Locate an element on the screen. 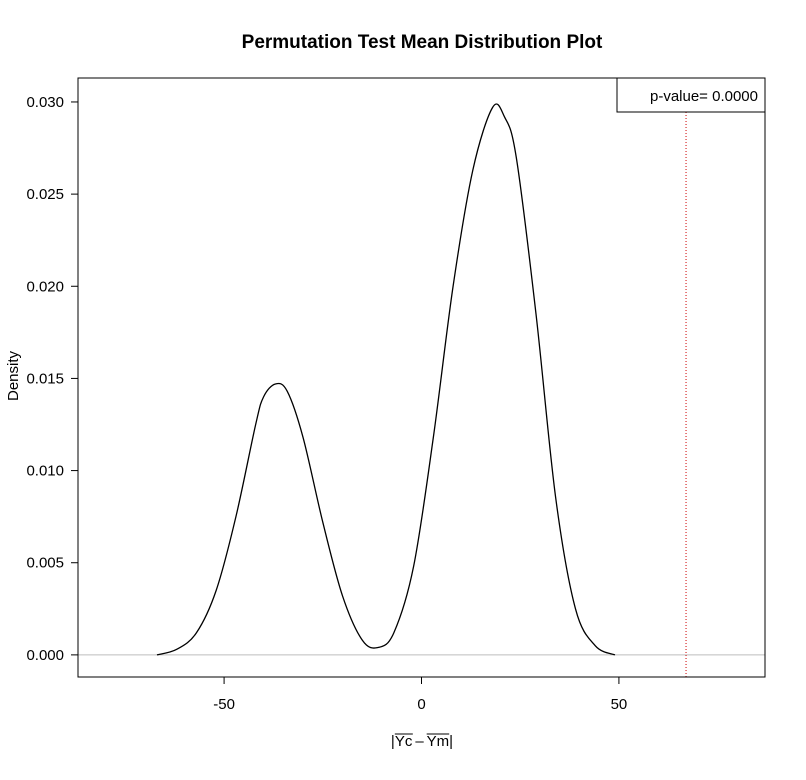 The image size is (806, 780). x-tick-label: 50 is located at coordinates (619, 704).